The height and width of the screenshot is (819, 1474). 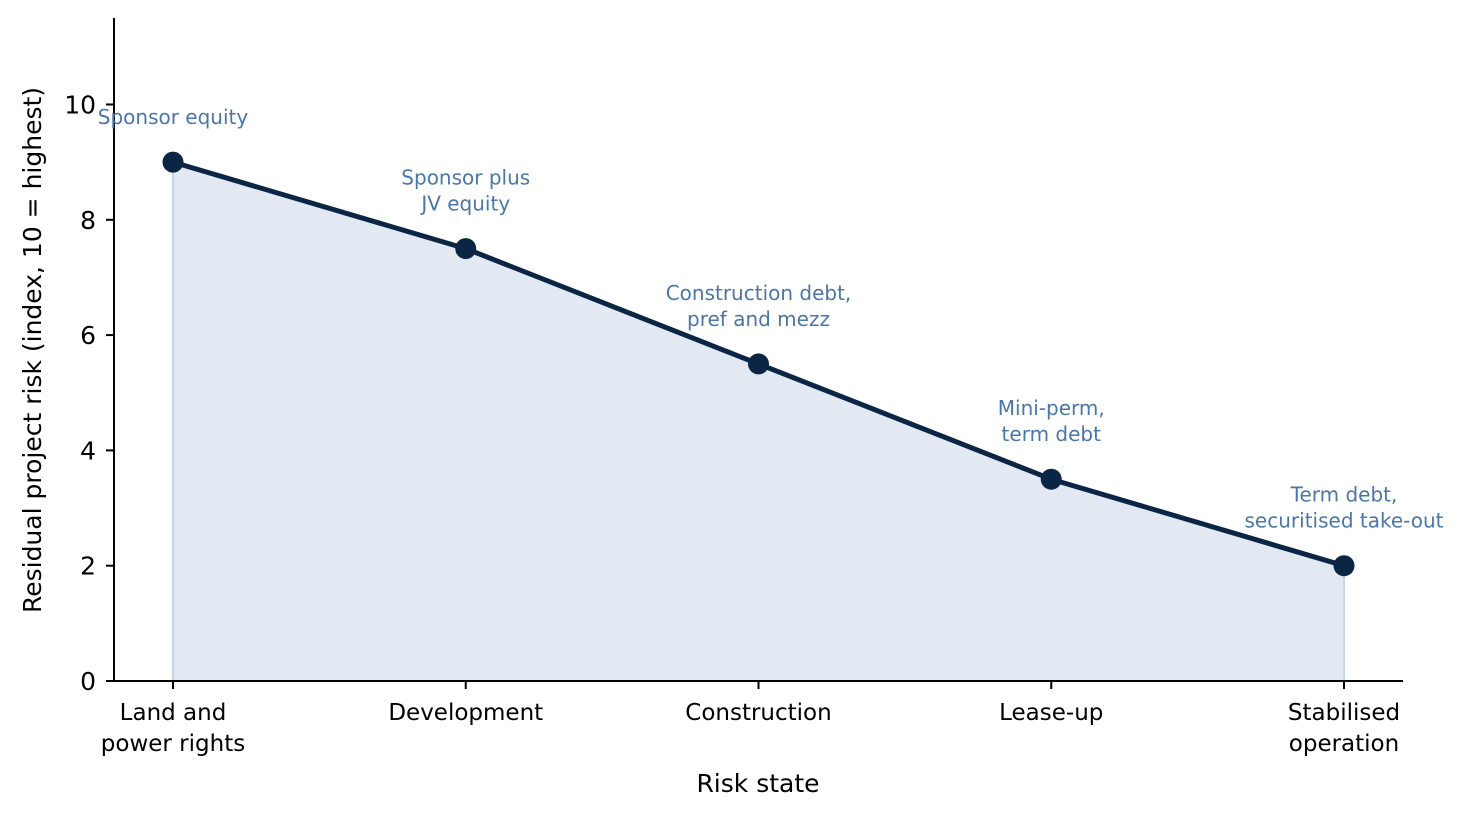 What do you see at coordinates (173, 117) in the screenshot?
I see `point-annotation: Sponsor equity` at bounding box center [173, 117].